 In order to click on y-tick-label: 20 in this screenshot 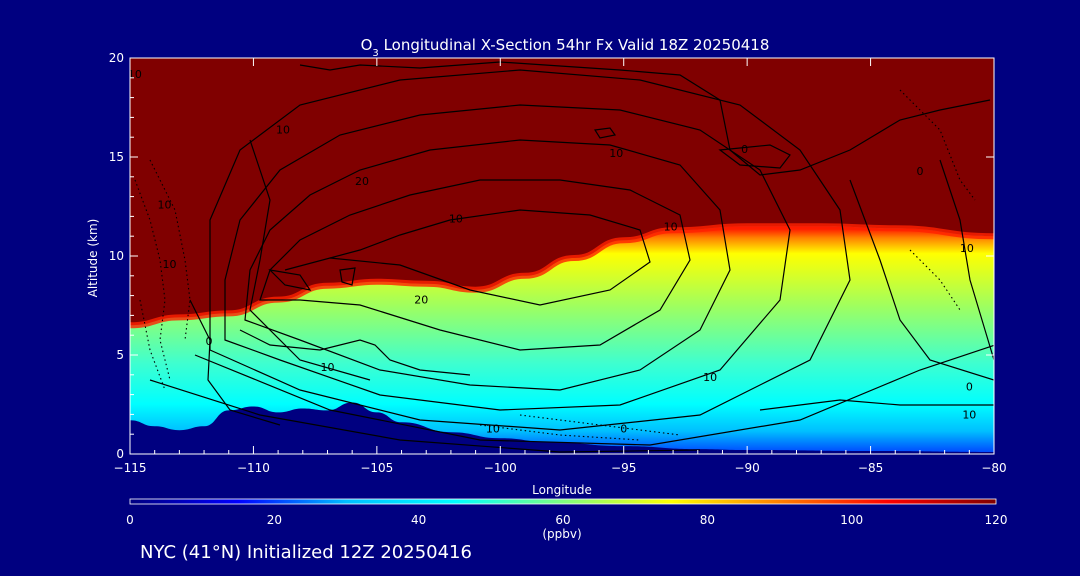, I will do `click(116, 58)`.